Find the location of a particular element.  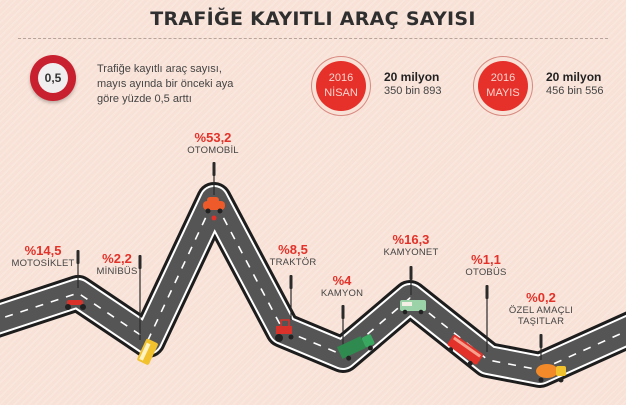

label-kamyon: %4 KAMYON is located at coordinates (342, 286).